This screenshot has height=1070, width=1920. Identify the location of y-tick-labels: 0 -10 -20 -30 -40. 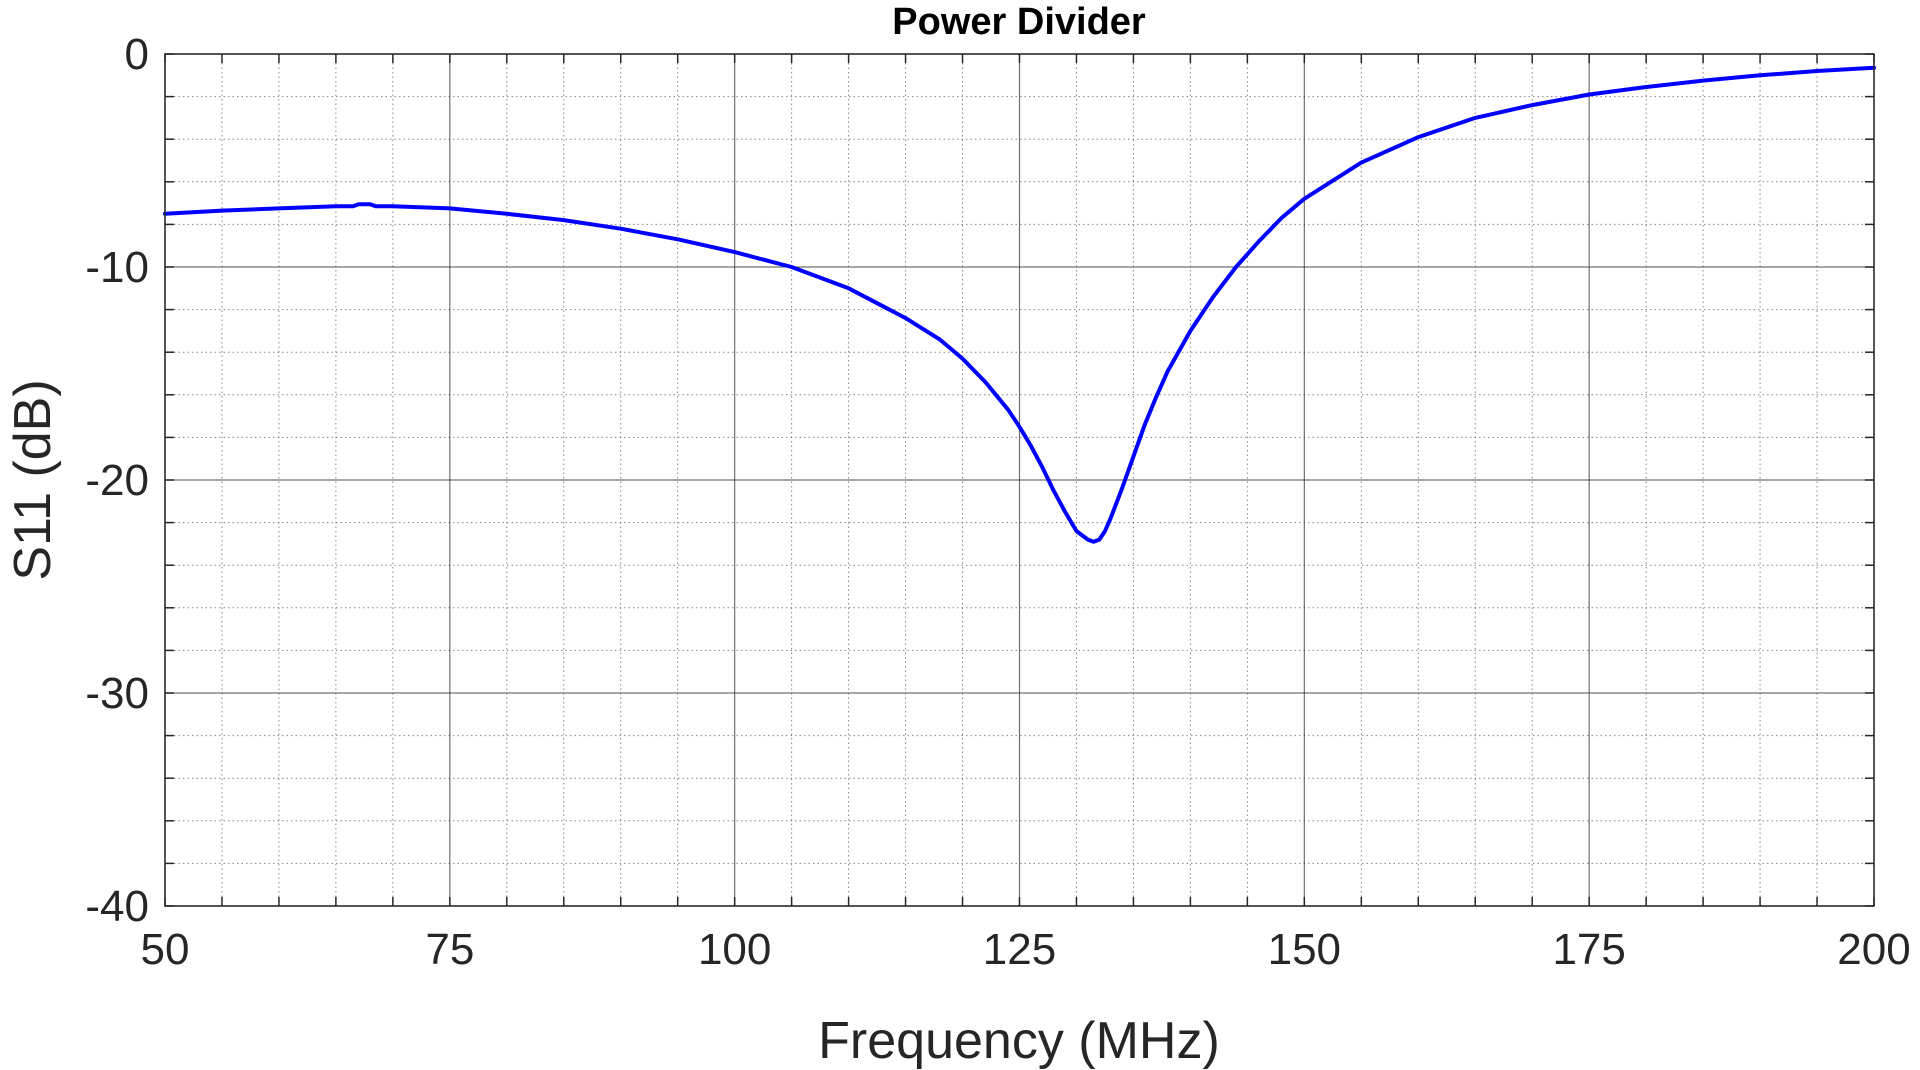
(117, 480).